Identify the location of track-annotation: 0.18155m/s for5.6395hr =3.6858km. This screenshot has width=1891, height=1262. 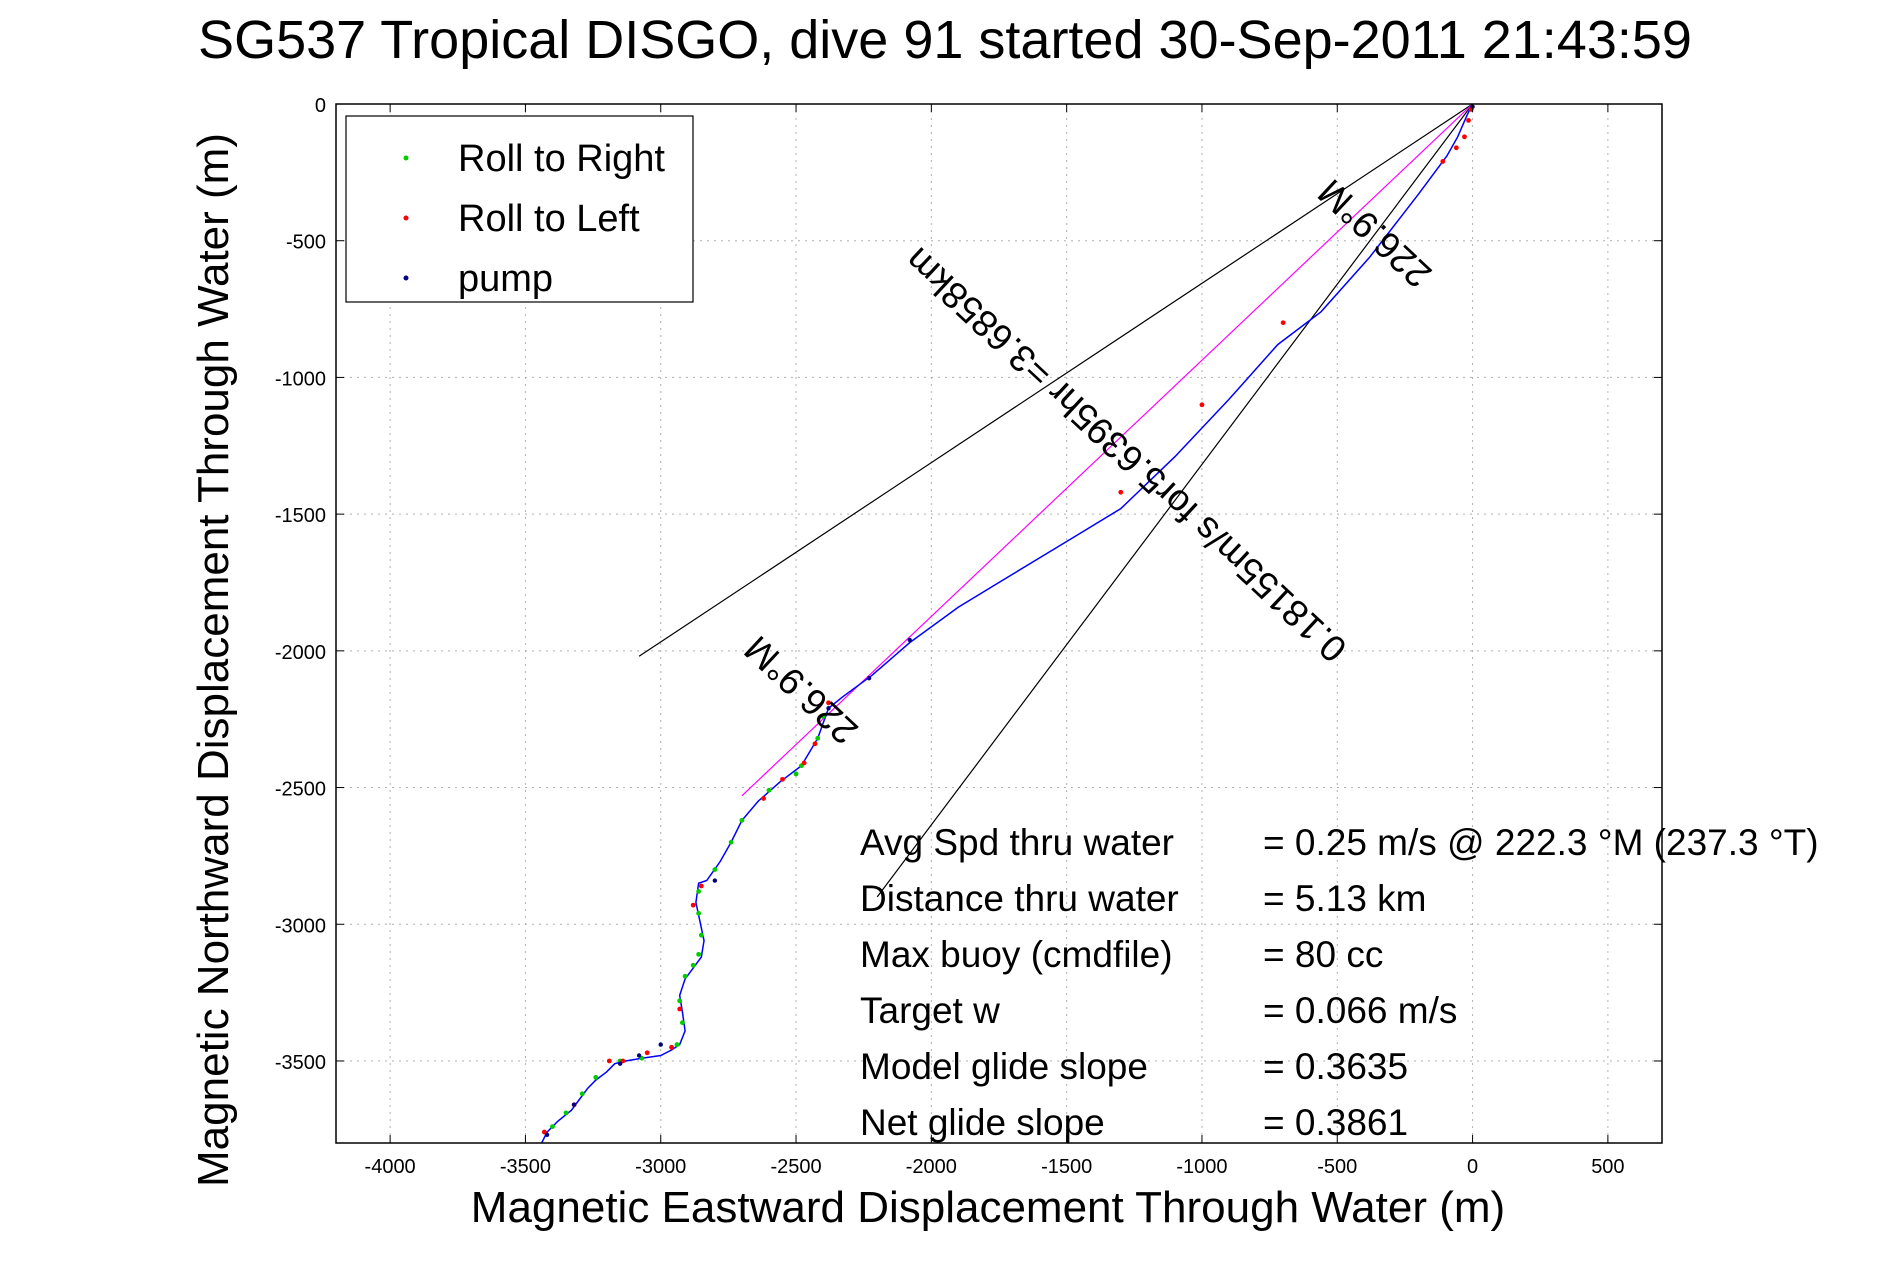
(1125, 455).